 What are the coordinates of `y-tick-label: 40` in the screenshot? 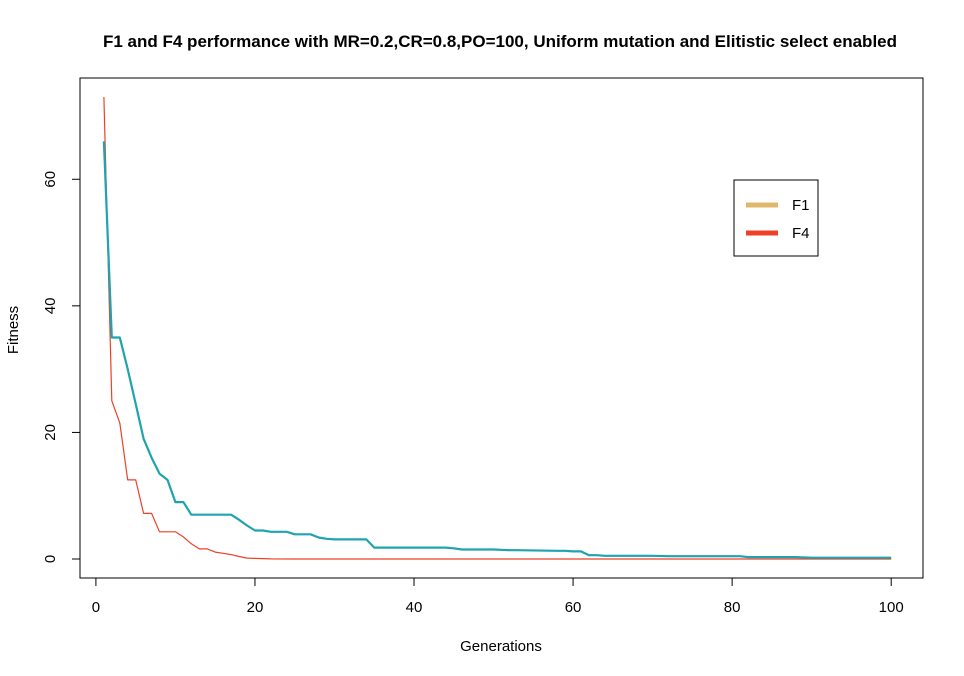 It's located at (50, 306).